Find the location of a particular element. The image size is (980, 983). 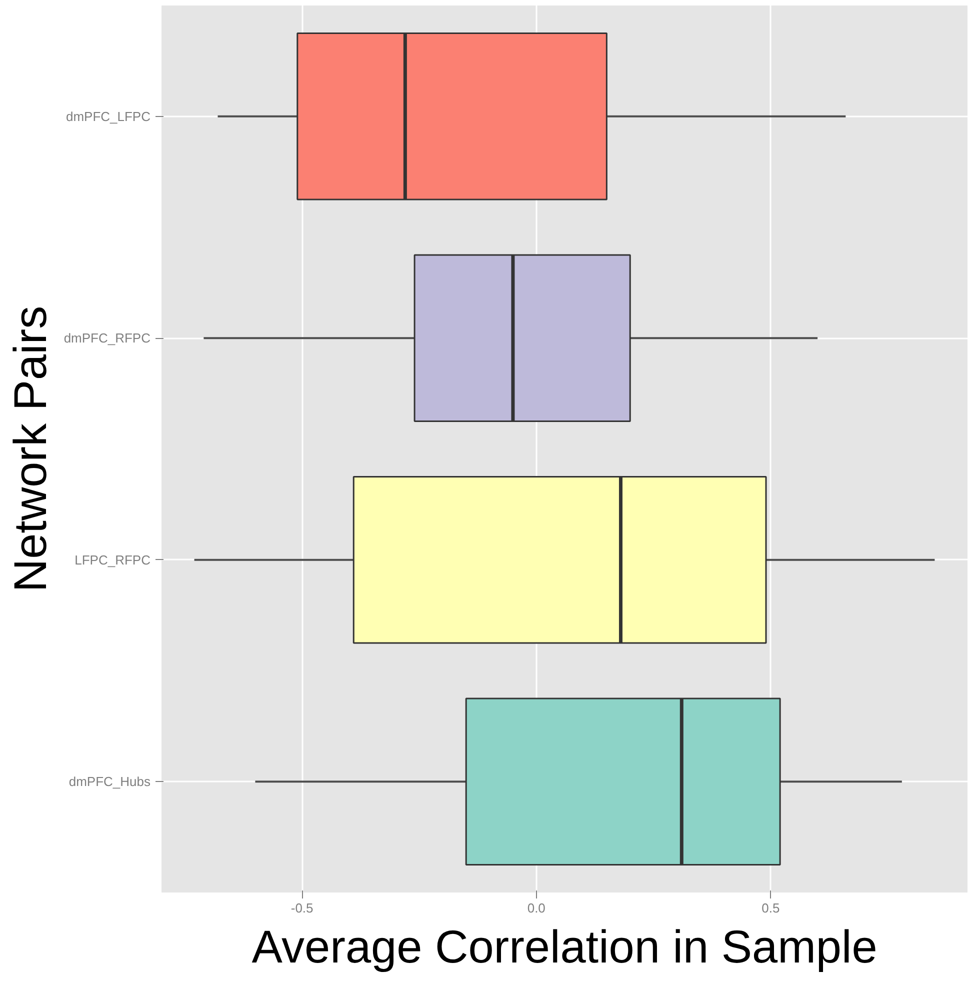

y-tick-label: dmPFC_Hubs is located at coordinates (109, 782).